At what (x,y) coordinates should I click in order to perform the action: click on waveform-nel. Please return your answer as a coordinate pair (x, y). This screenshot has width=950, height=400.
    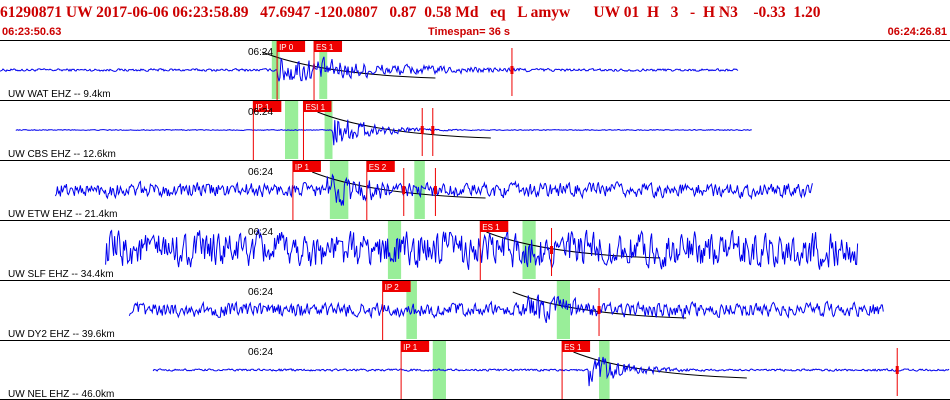
    Looking at the image, I should click on (551, 371).